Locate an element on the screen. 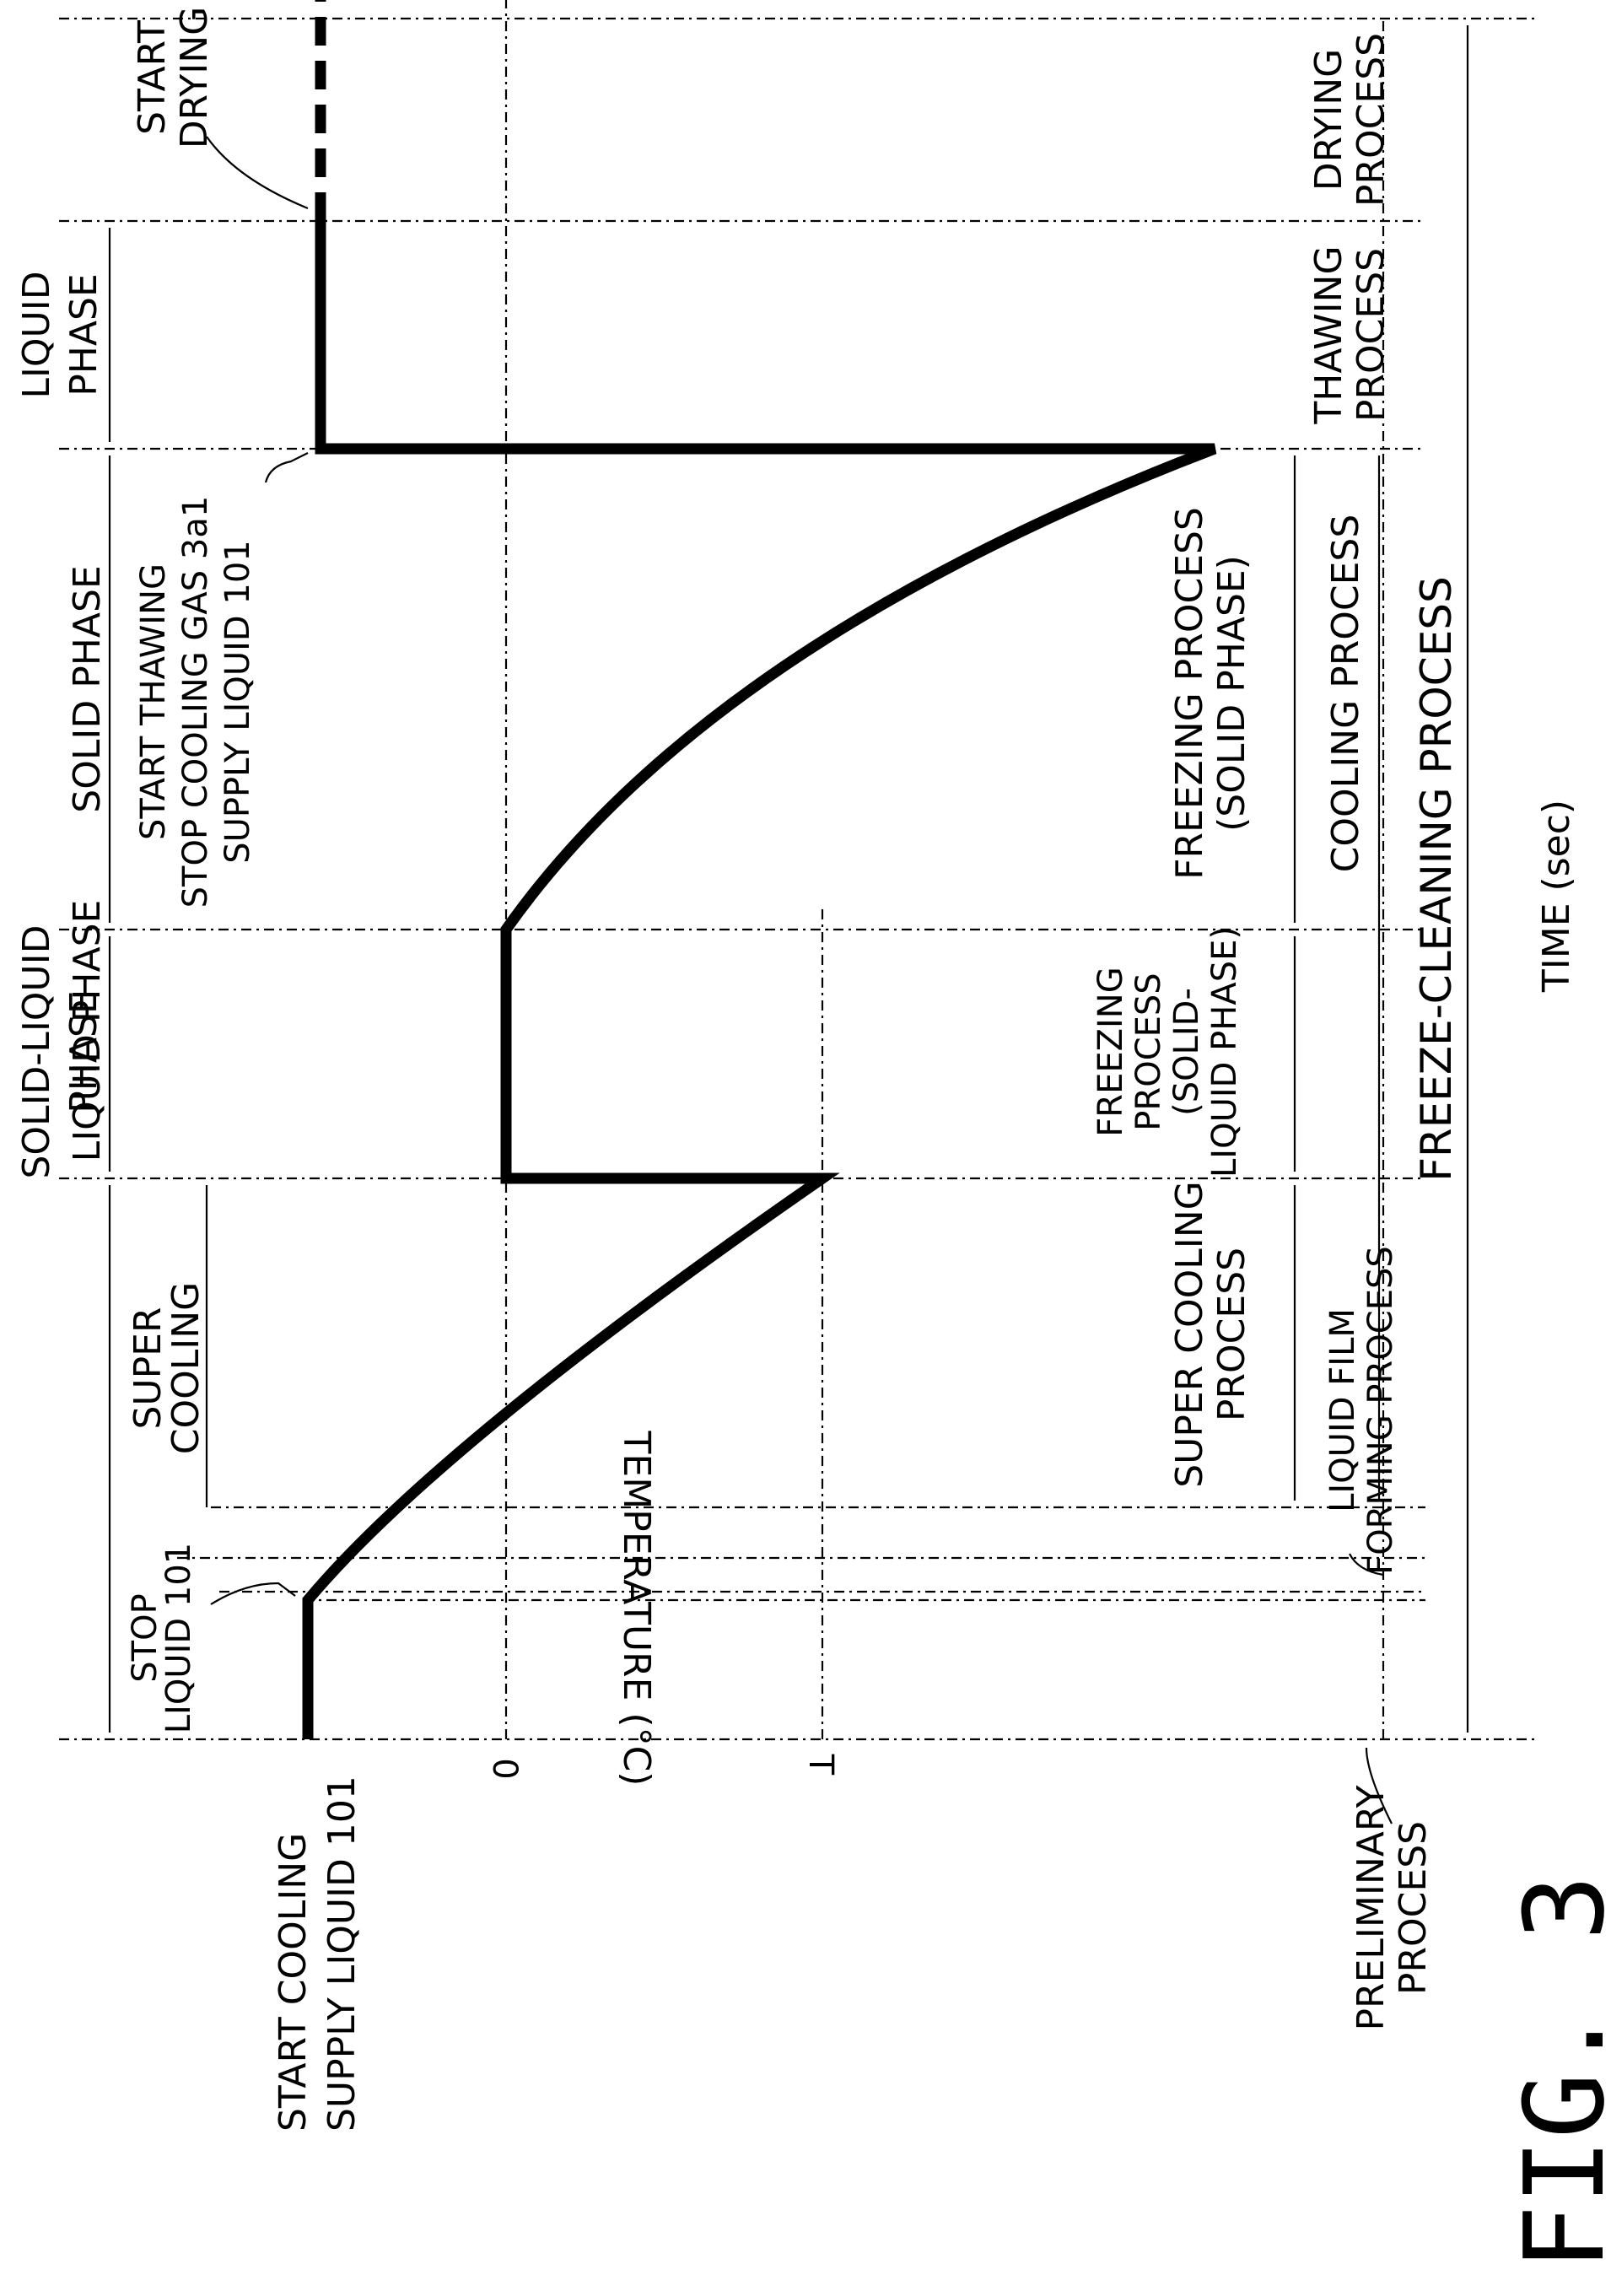 This screenshot has width=1611, height=2296. thawing-label-2: PROCESS is located at coordinates (1371, 335).